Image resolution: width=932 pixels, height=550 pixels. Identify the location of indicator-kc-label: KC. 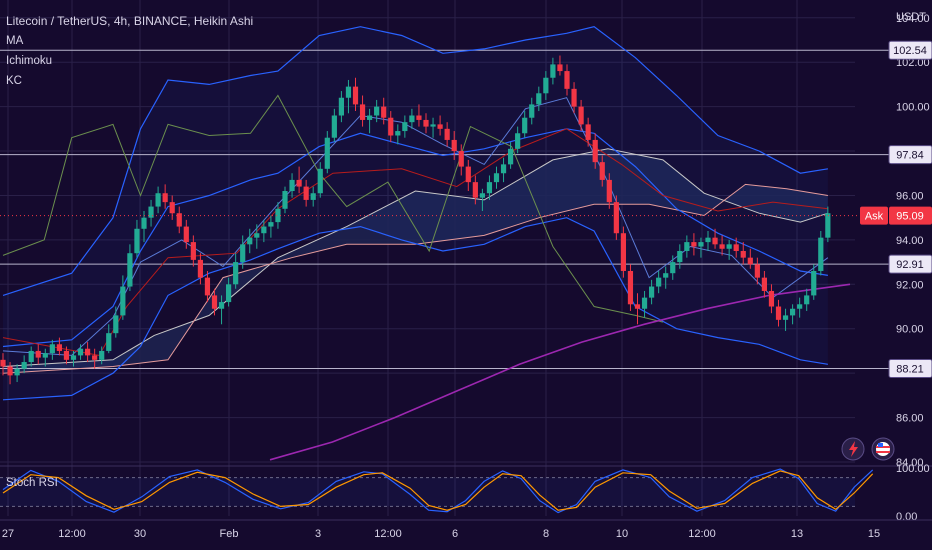
(14, 81).